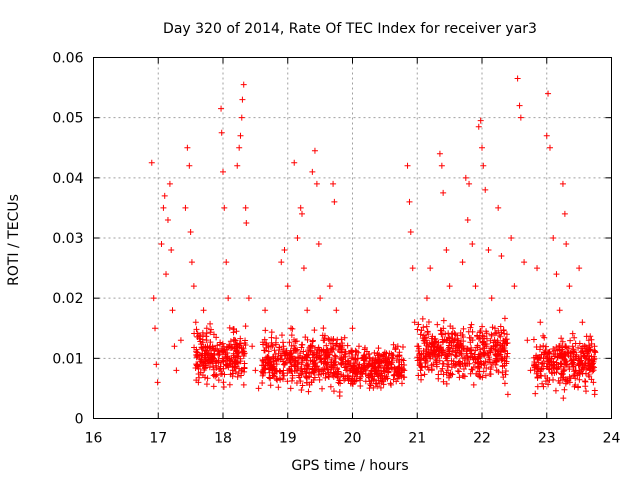 The image size is (640, 480). I want to click on x-tick-label: 17, so click(158, 439).